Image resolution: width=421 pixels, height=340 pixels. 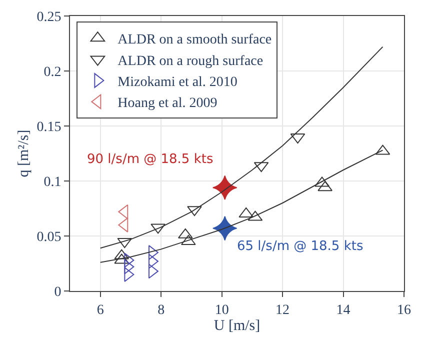 I want to click on legend-label: ALDR on a rough surface, so click(x=191, y=61).